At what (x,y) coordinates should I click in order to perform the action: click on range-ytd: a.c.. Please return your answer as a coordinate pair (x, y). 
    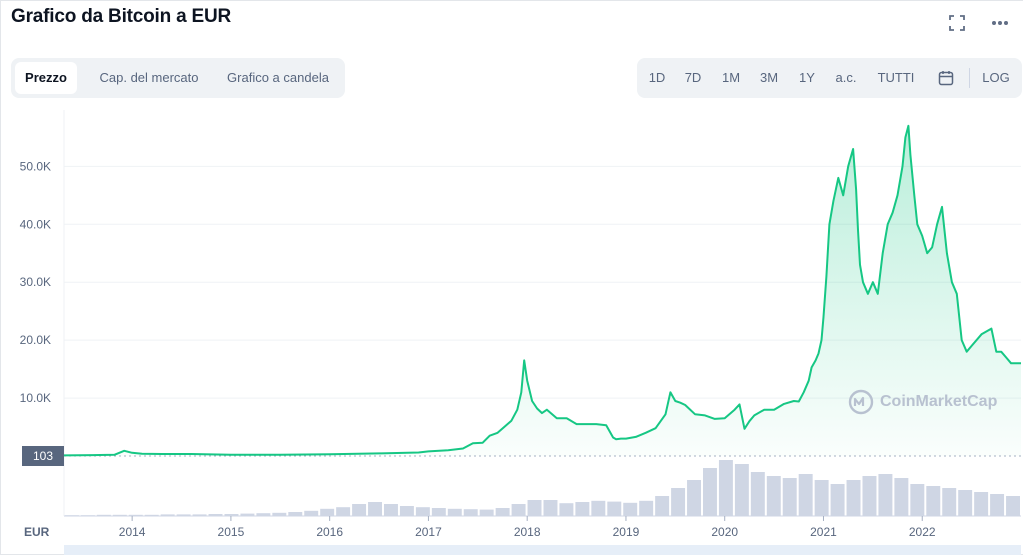
    Looking at the image, I should click on (846, 77).